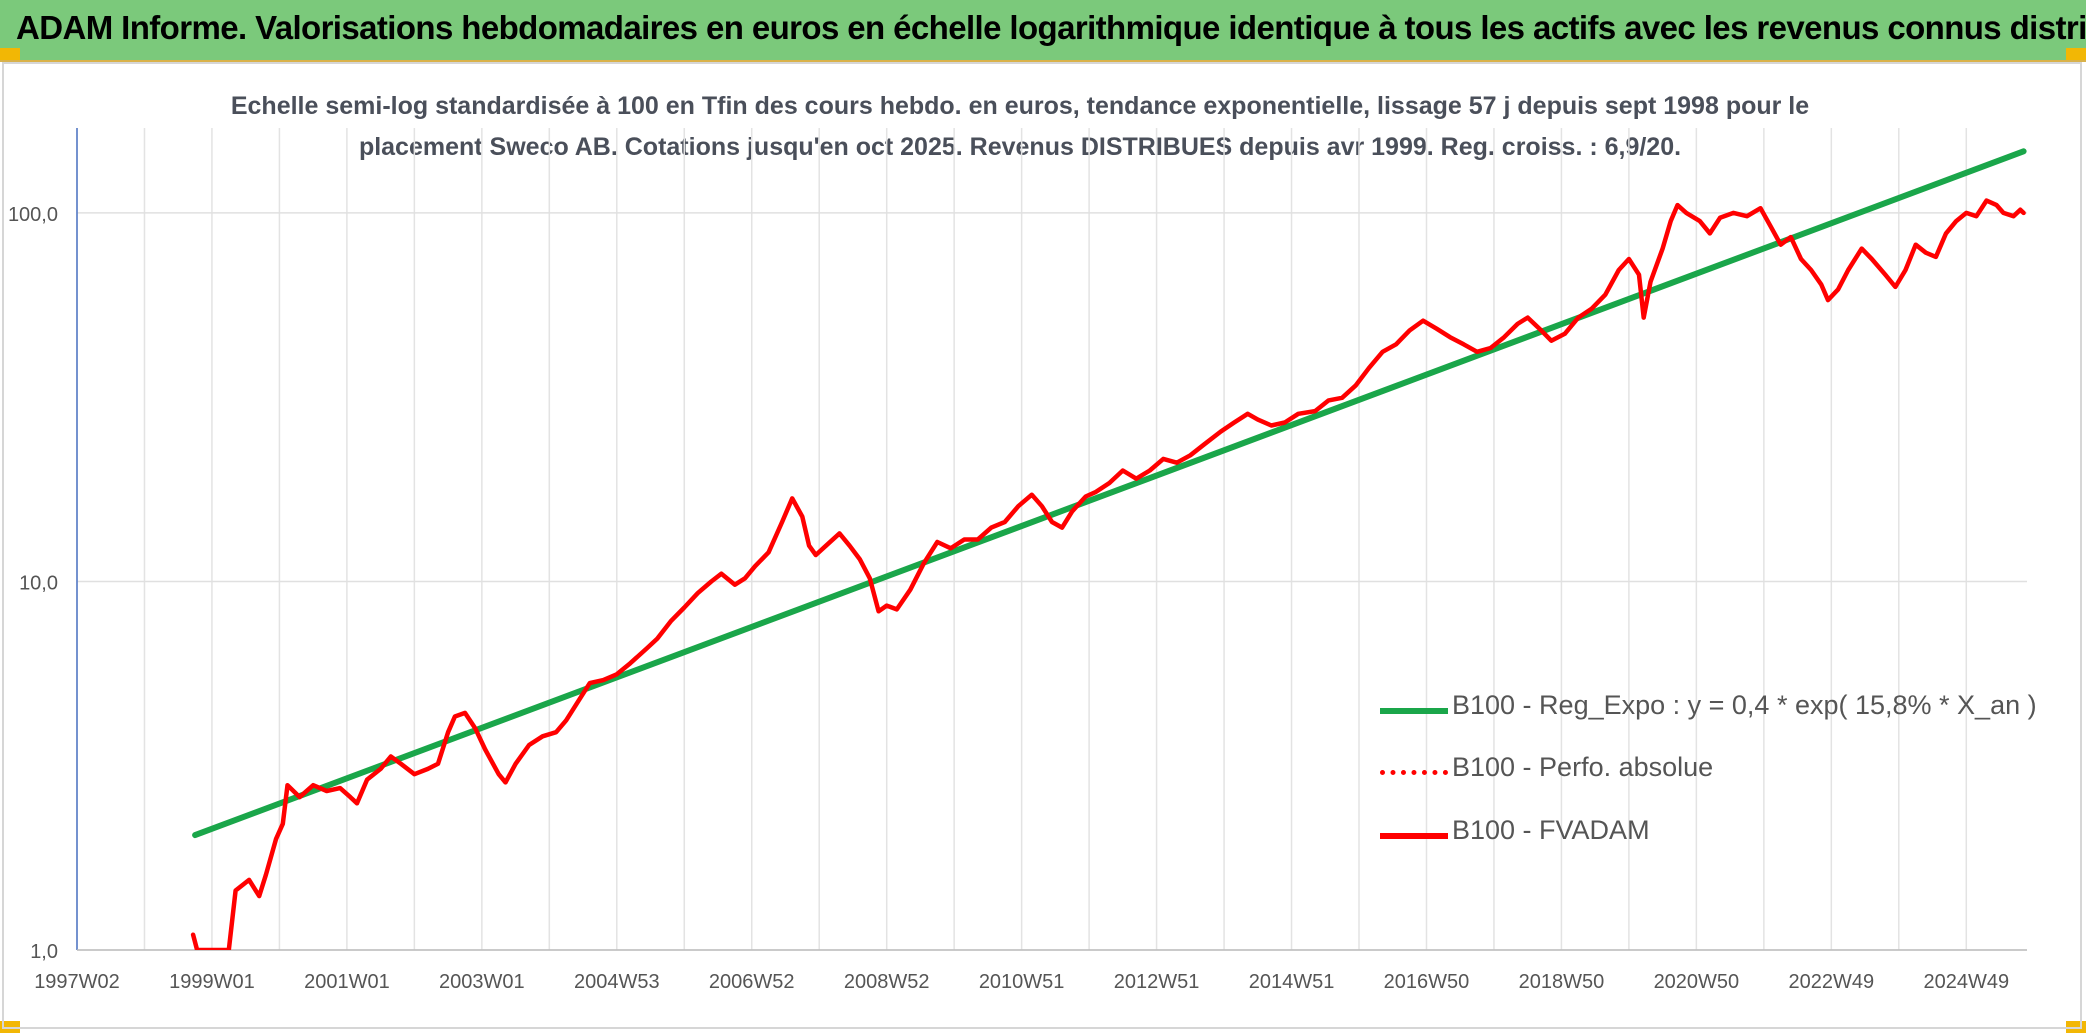  Describe the element at coordinates (1157, 982) in the screenshot. I see `x-tick-label: 2012W51` at that location.